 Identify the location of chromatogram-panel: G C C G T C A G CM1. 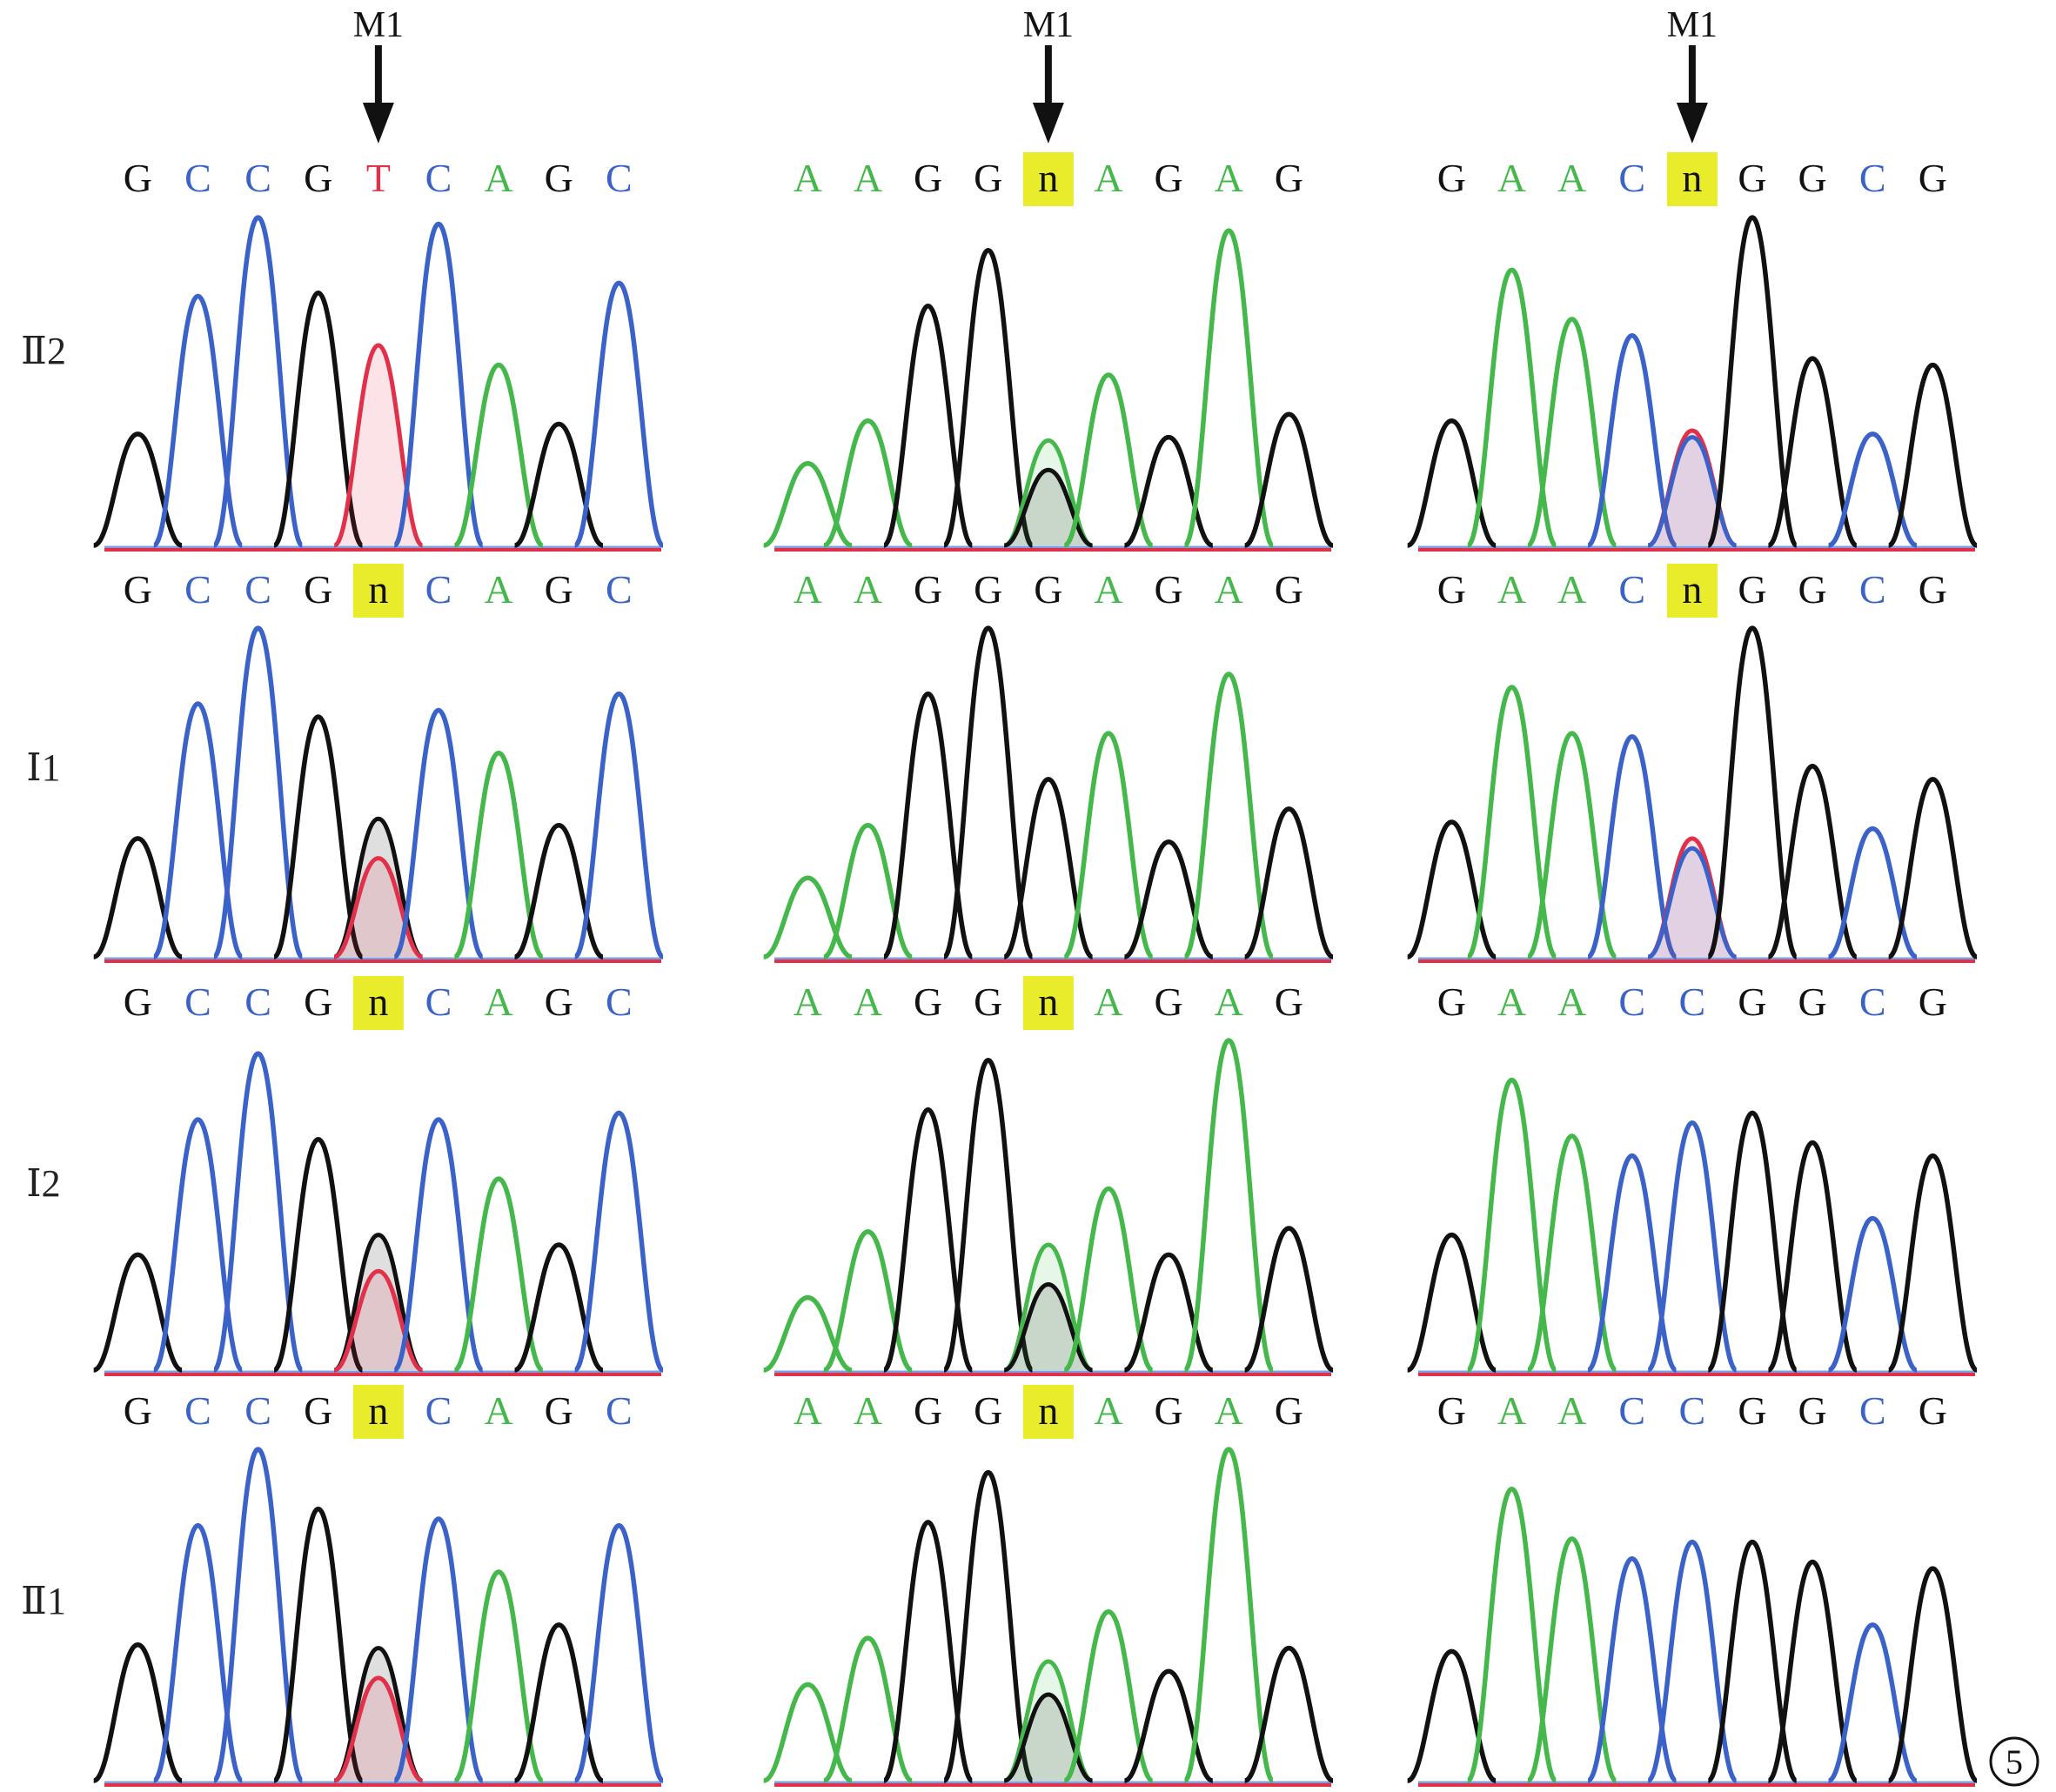
(379, 278).